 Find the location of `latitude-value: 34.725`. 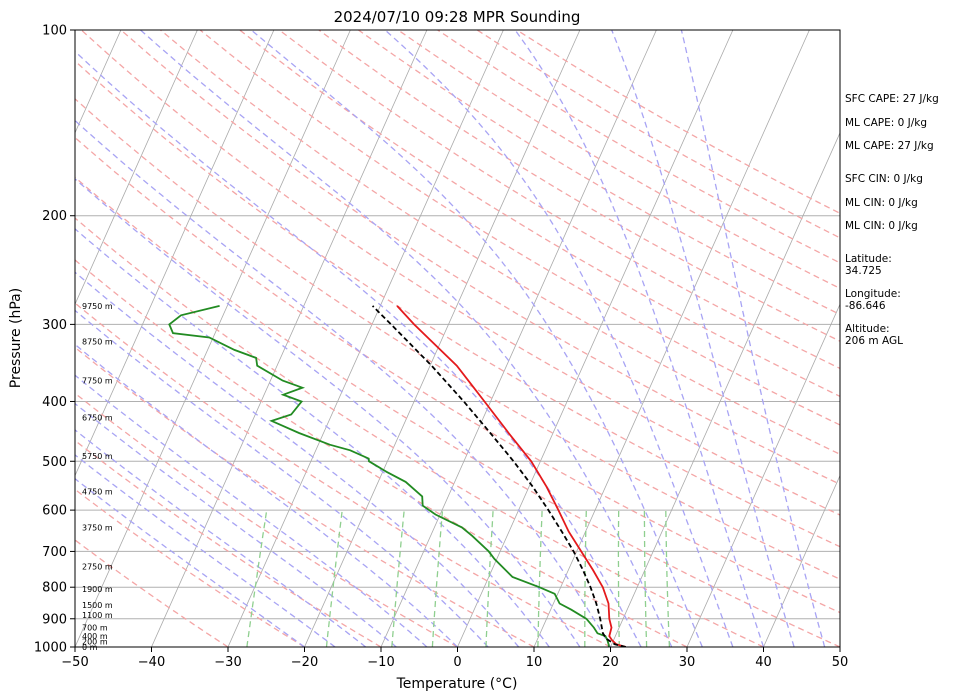

latitude-value: 34.725 is located at coordinates (863, 271).